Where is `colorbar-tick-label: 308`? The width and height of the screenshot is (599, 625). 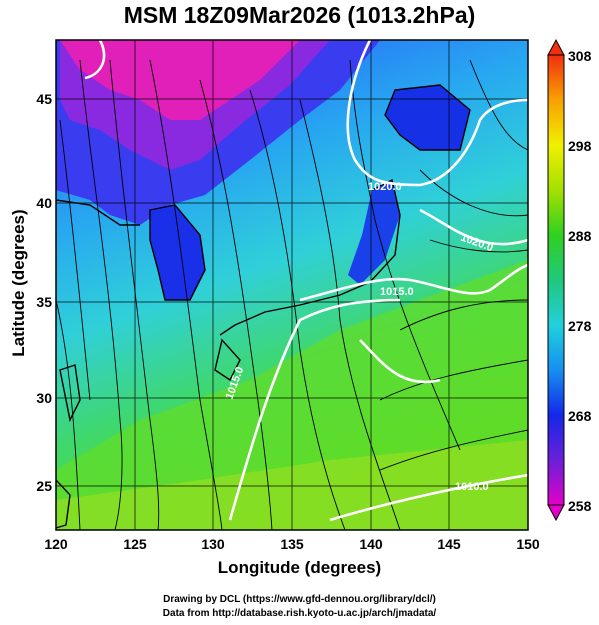 colorbar-tick-label: 308 is located at coordinates (580, 56).